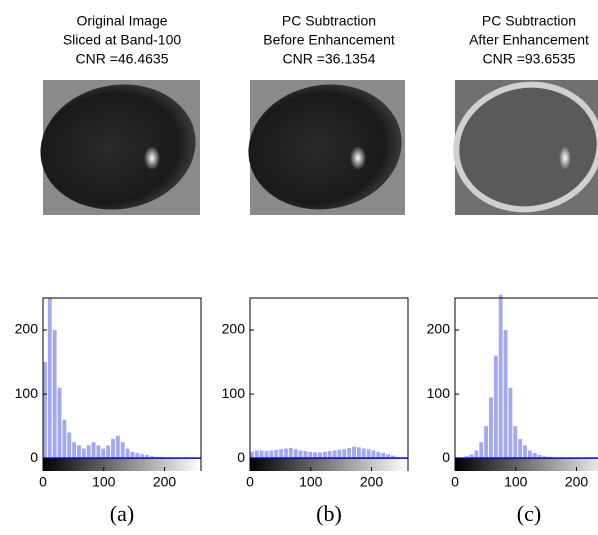 The image size is (598, 535). Describe the element at coordinates (121, 59) in the screenshot. I see `panel-title: CNR =46.4635` at that location.